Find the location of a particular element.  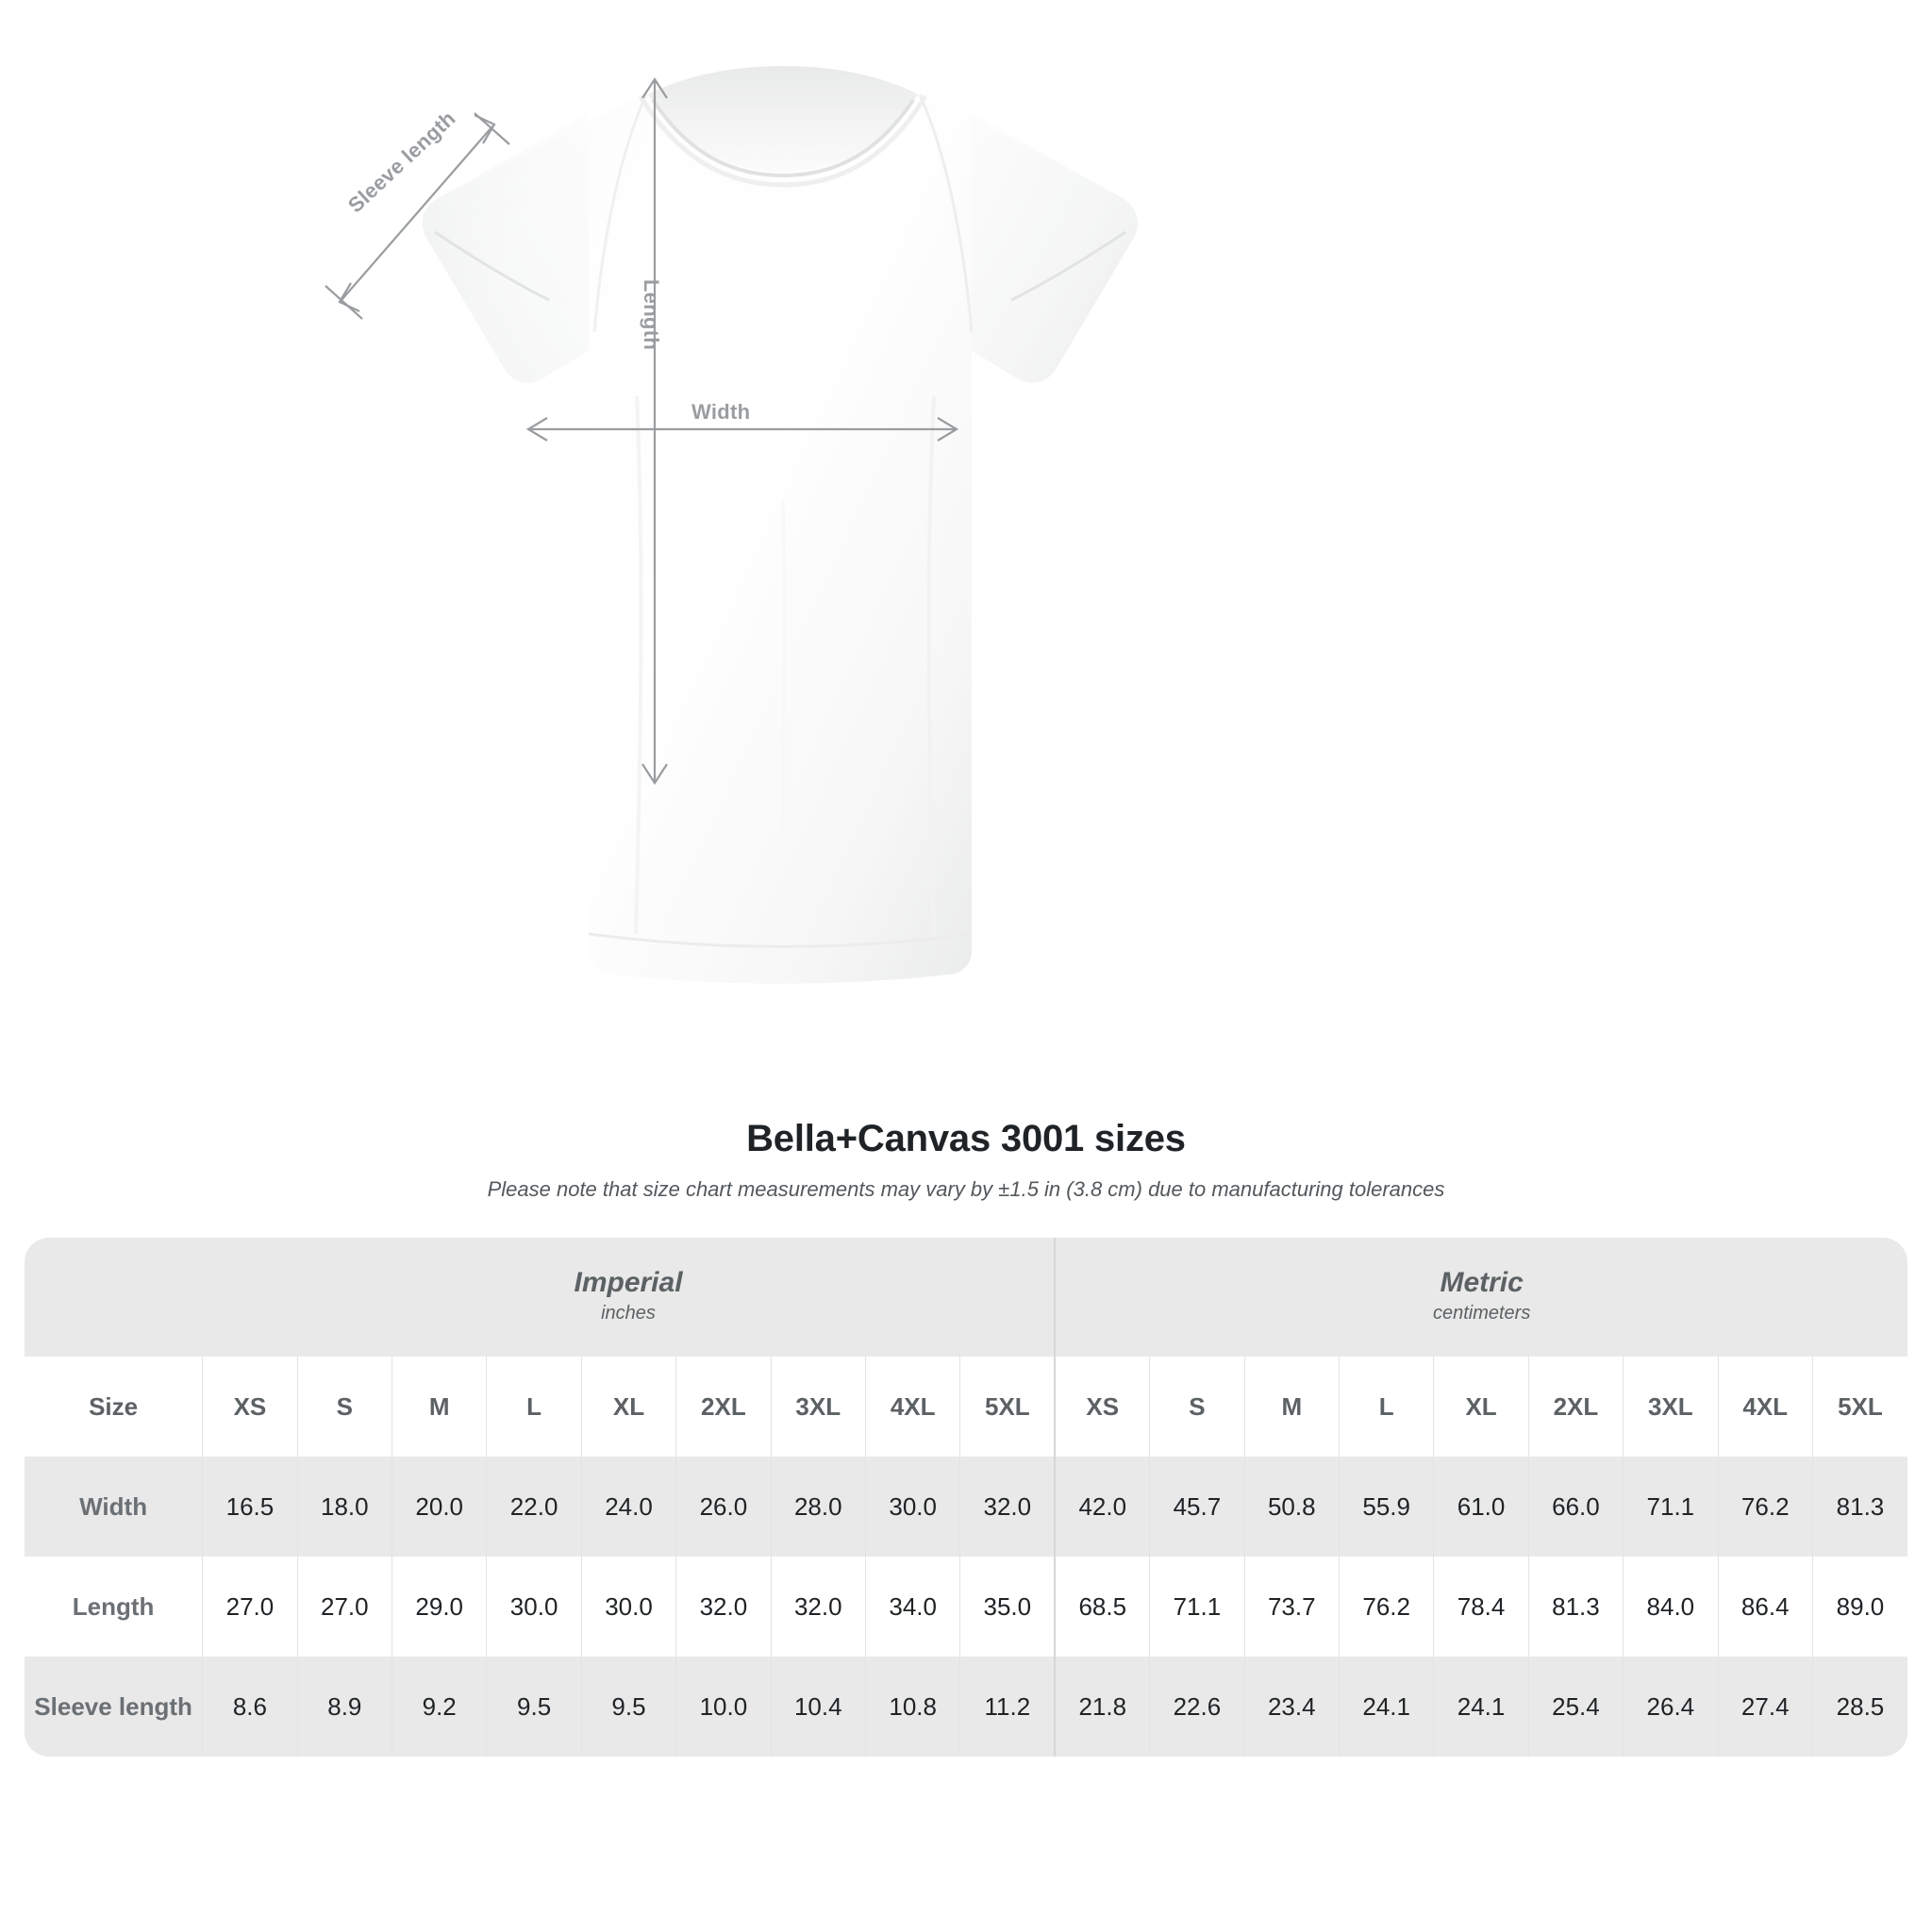

size-header-metric-4xl: 4XL is located at coordinates (1765, 1407).